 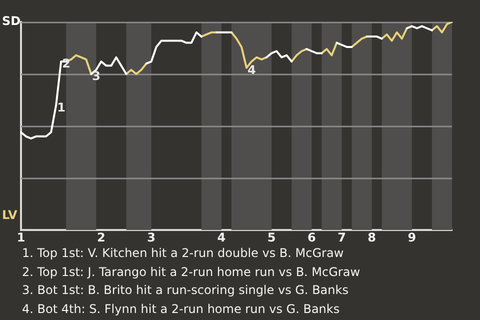 I want to click on text: LV, so click(x=10, y=215).